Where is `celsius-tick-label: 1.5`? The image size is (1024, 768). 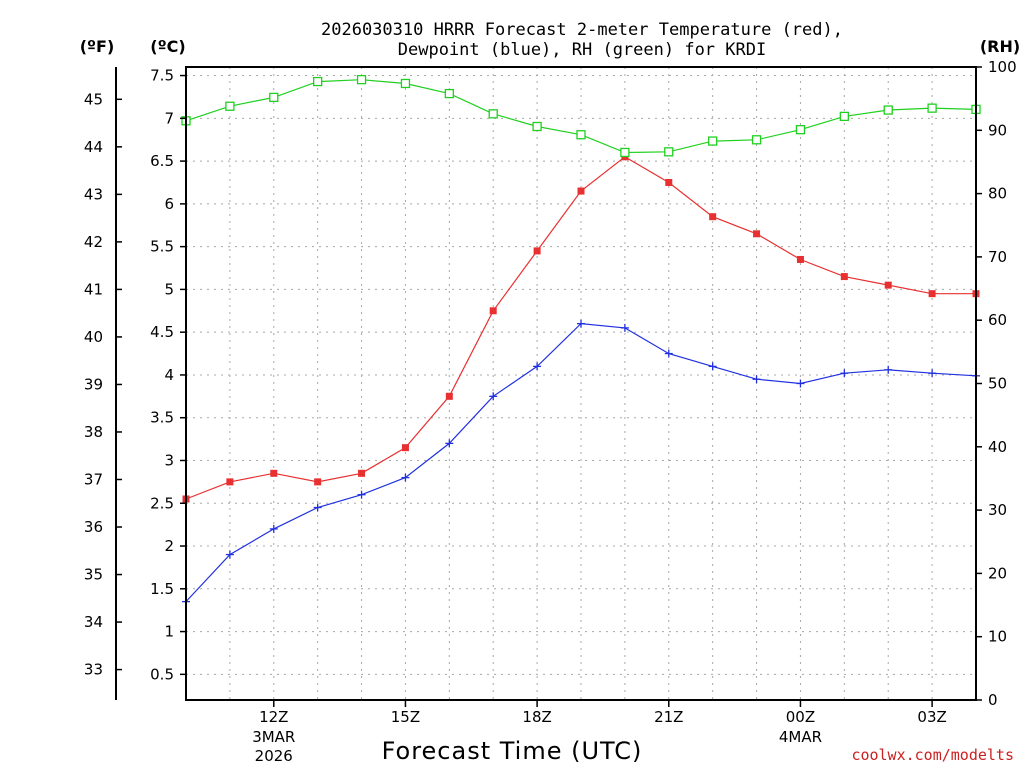
celsius-tick-label: 1.5 is located at coordinates (162, 589).